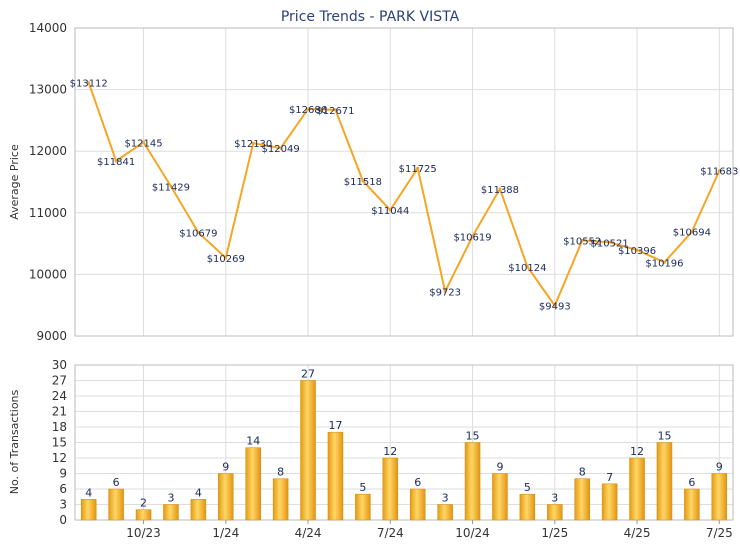 The height and width of the screenshot is (550, 740). I want to click on price-data-label: $11518, so click(363, 182).